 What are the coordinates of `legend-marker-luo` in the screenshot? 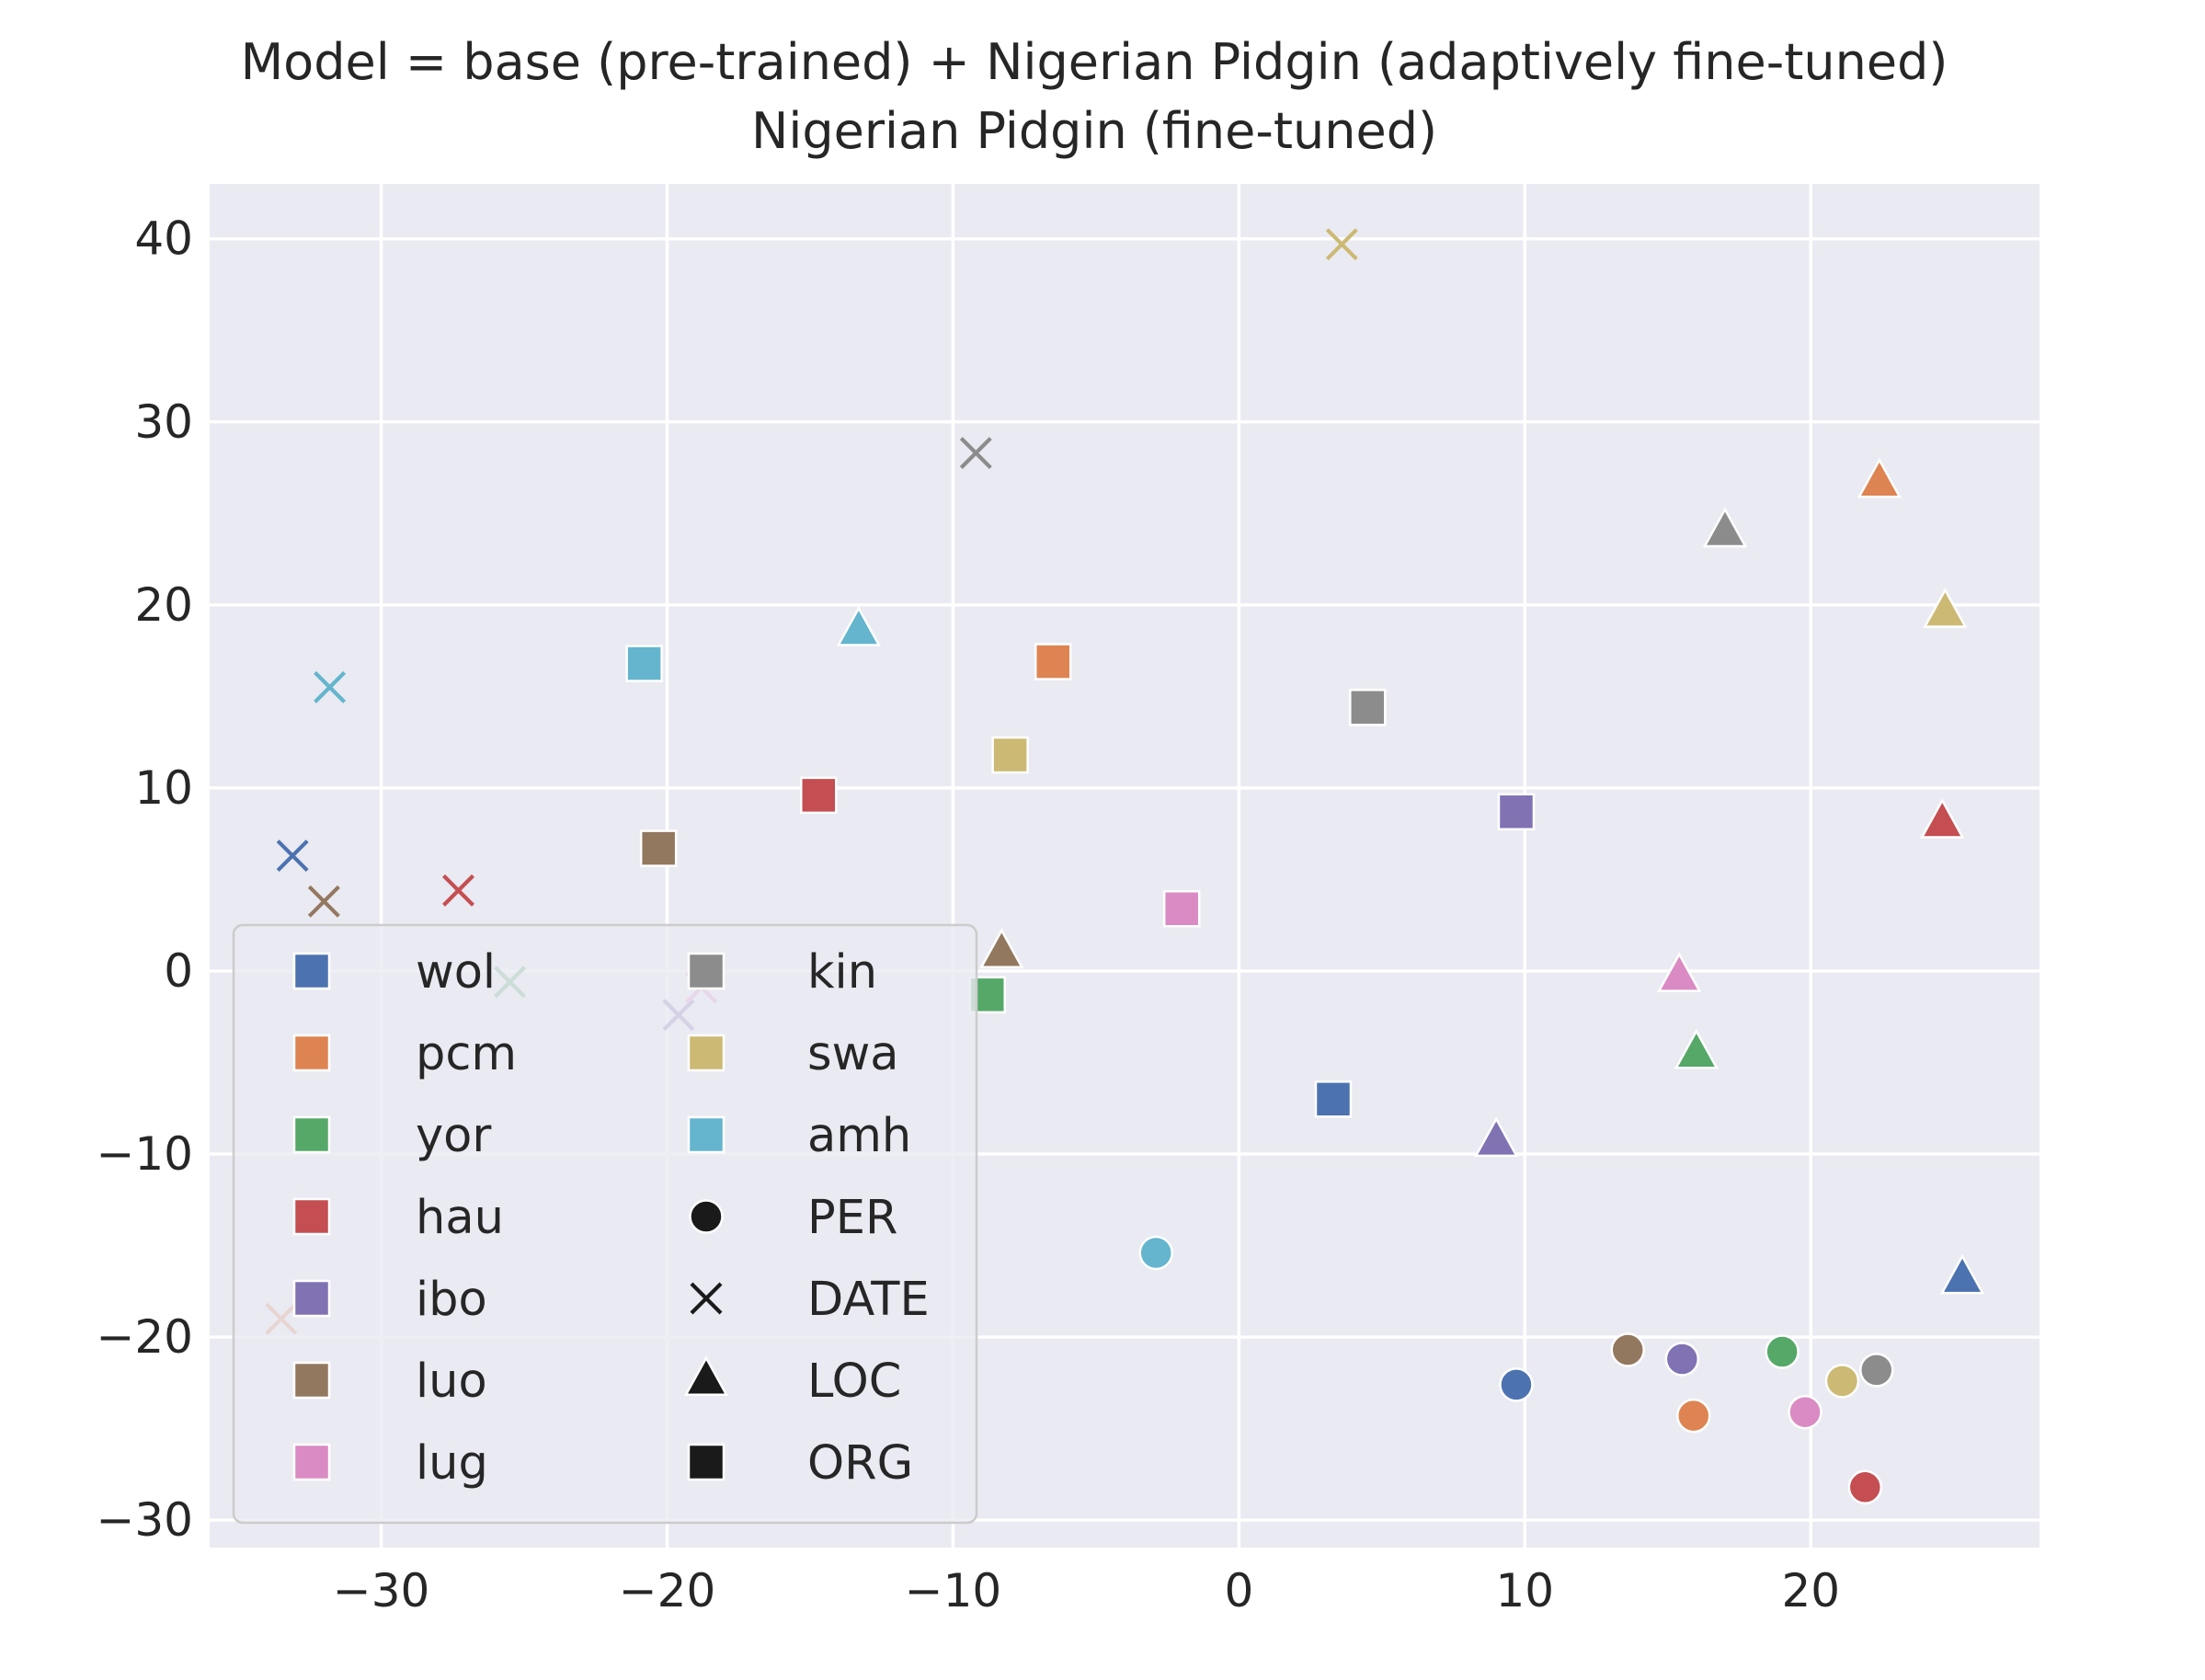 It's located at (311, 1380).